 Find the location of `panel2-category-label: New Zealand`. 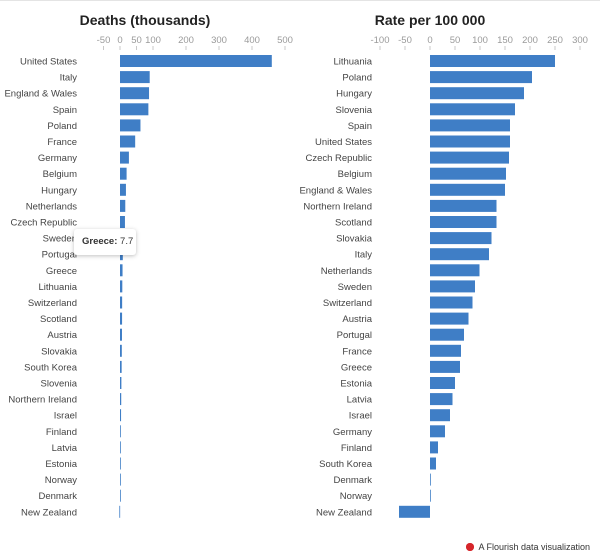

panel2-category-label: New Zealand is located at coordinates (344, 512).